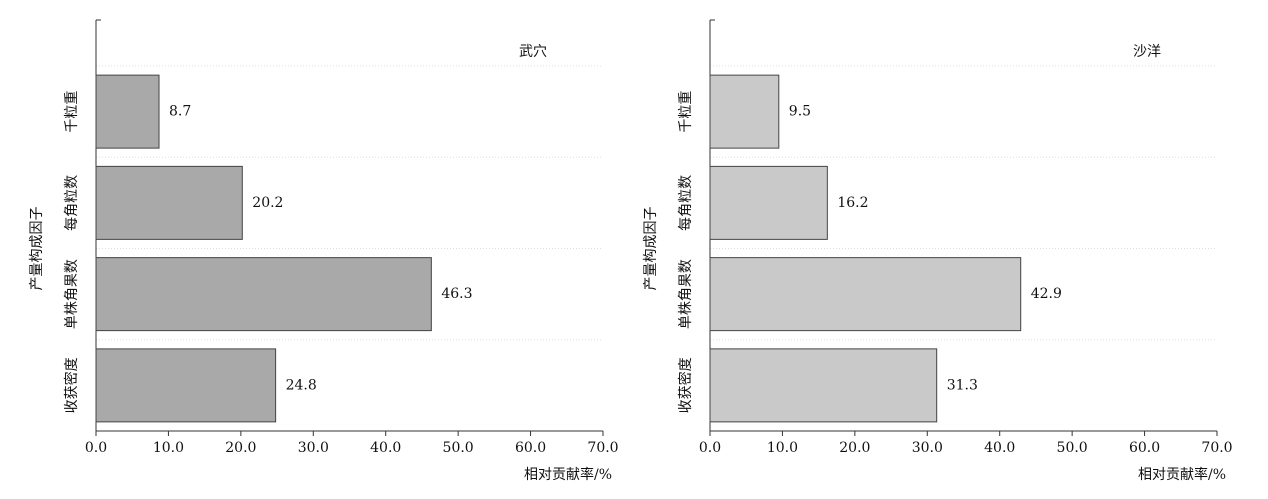  I want to click on value-label: 16.2, so click(852, 203).